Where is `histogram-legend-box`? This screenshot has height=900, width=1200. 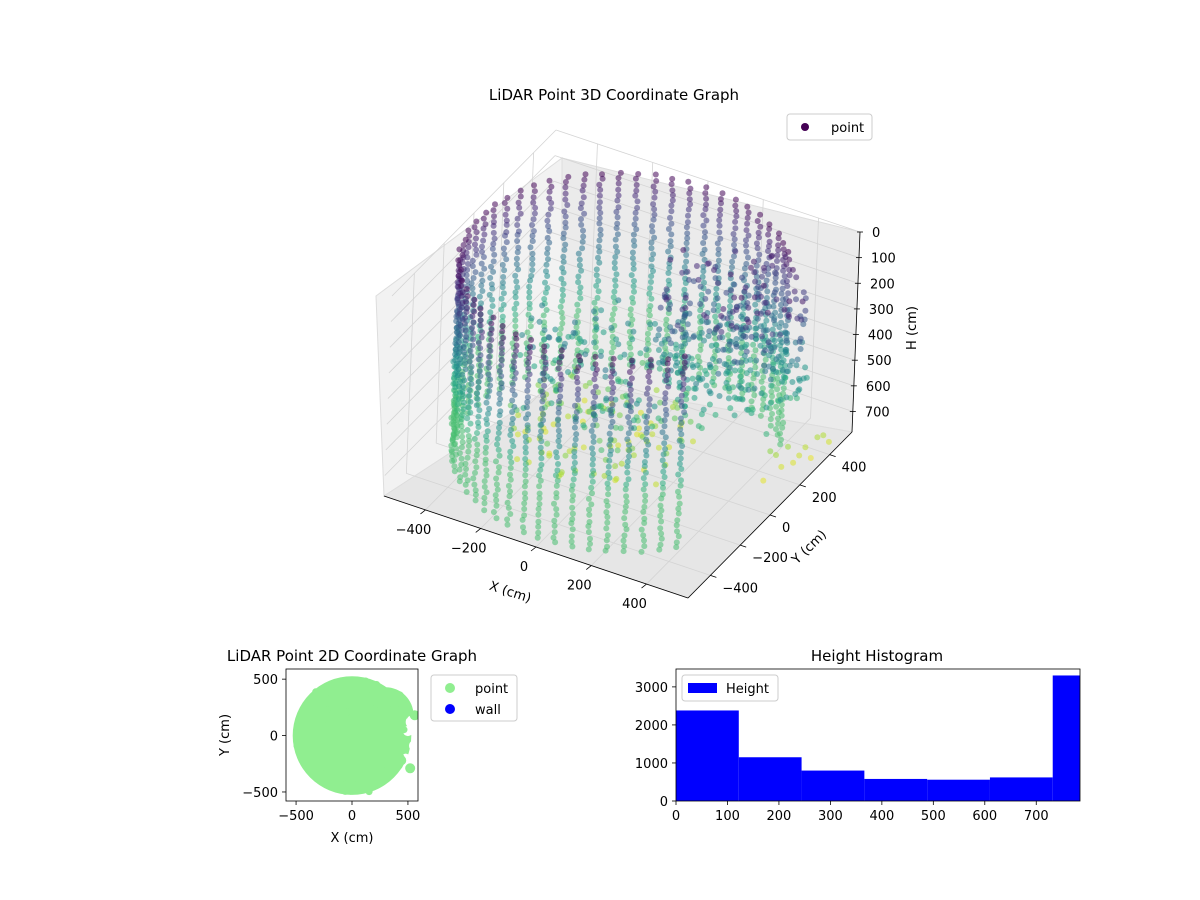
histogram-legend-box is located at coordinates (730, 688).